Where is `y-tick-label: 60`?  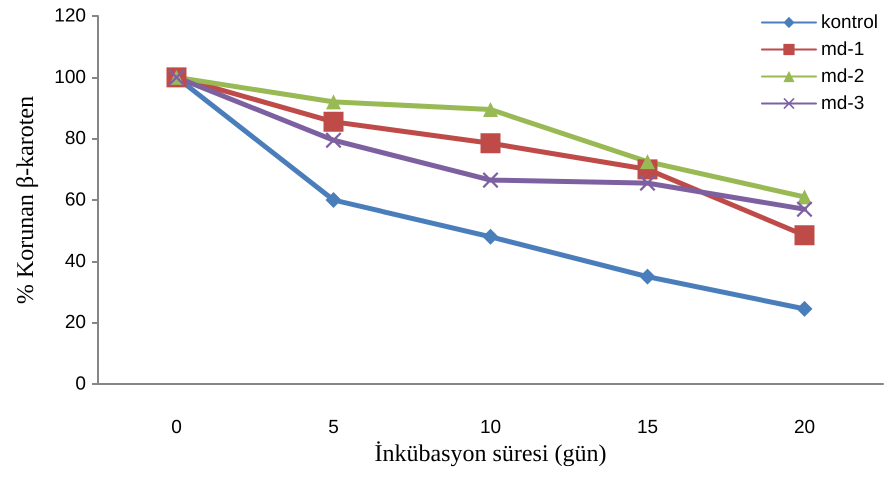
y-tick-label: 60 is located at coordinates (75, 200).